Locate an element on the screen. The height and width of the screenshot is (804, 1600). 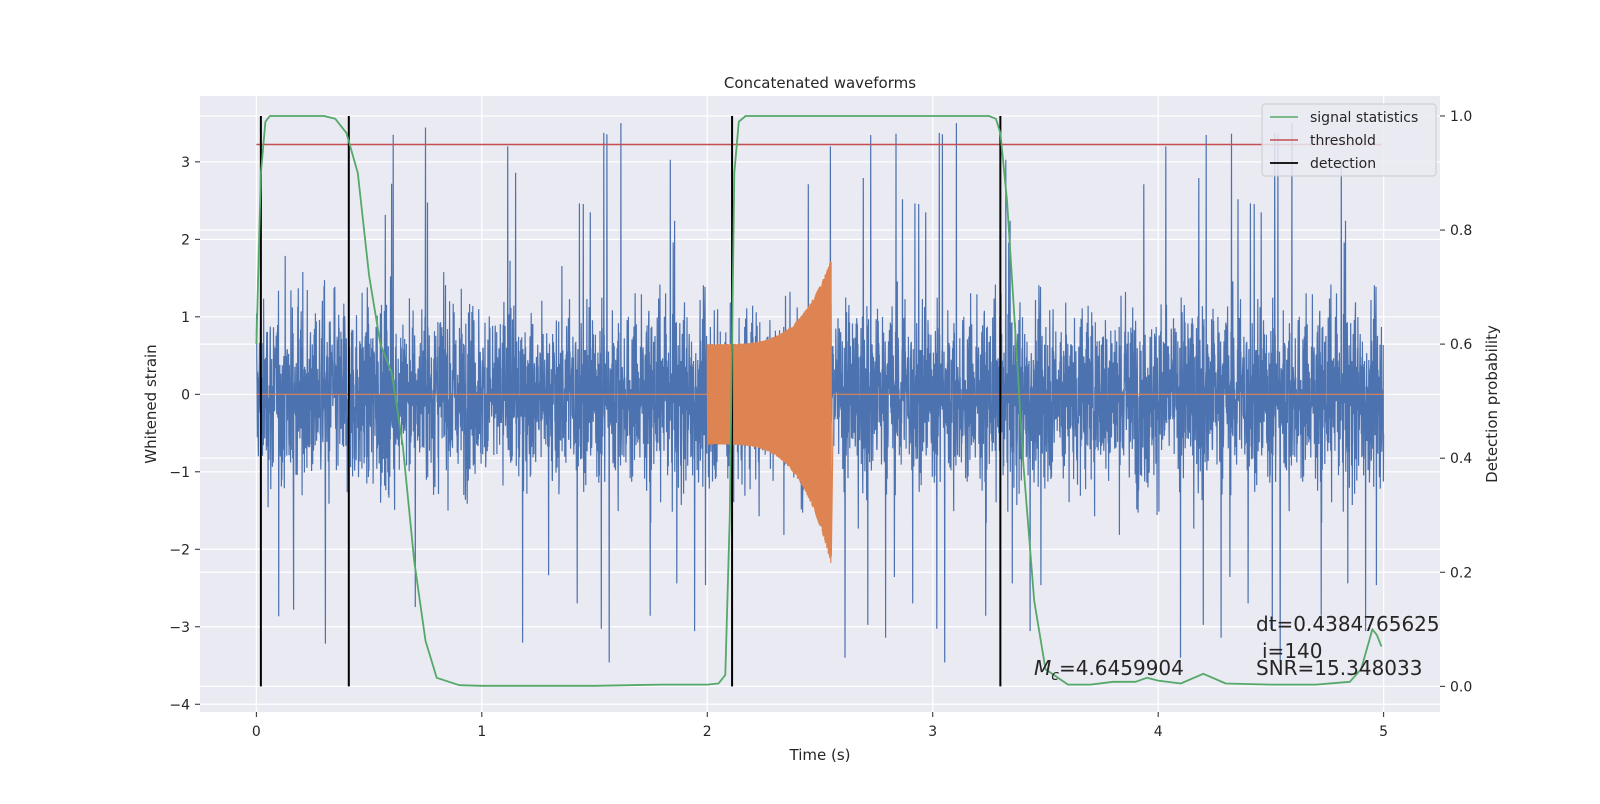
x-tick-label: 5 is located at coordinates (1383, 732).